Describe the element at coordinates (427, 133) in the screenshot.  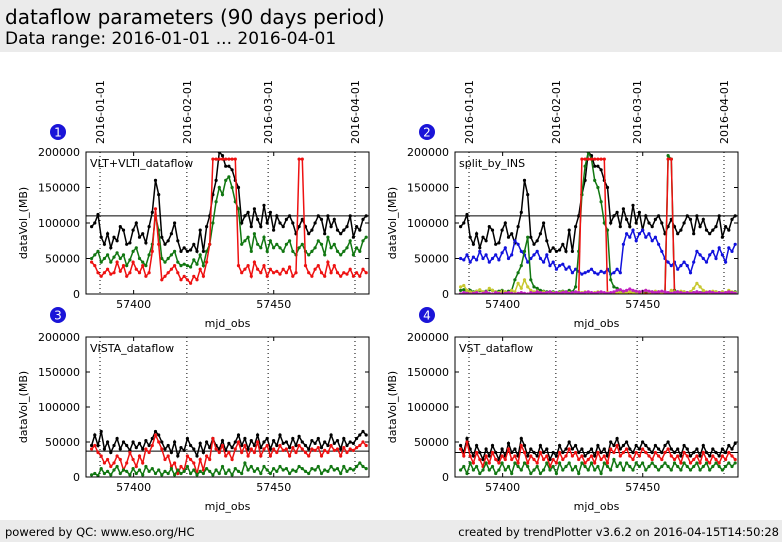
I see `panel-badge-number: 2` at that location.